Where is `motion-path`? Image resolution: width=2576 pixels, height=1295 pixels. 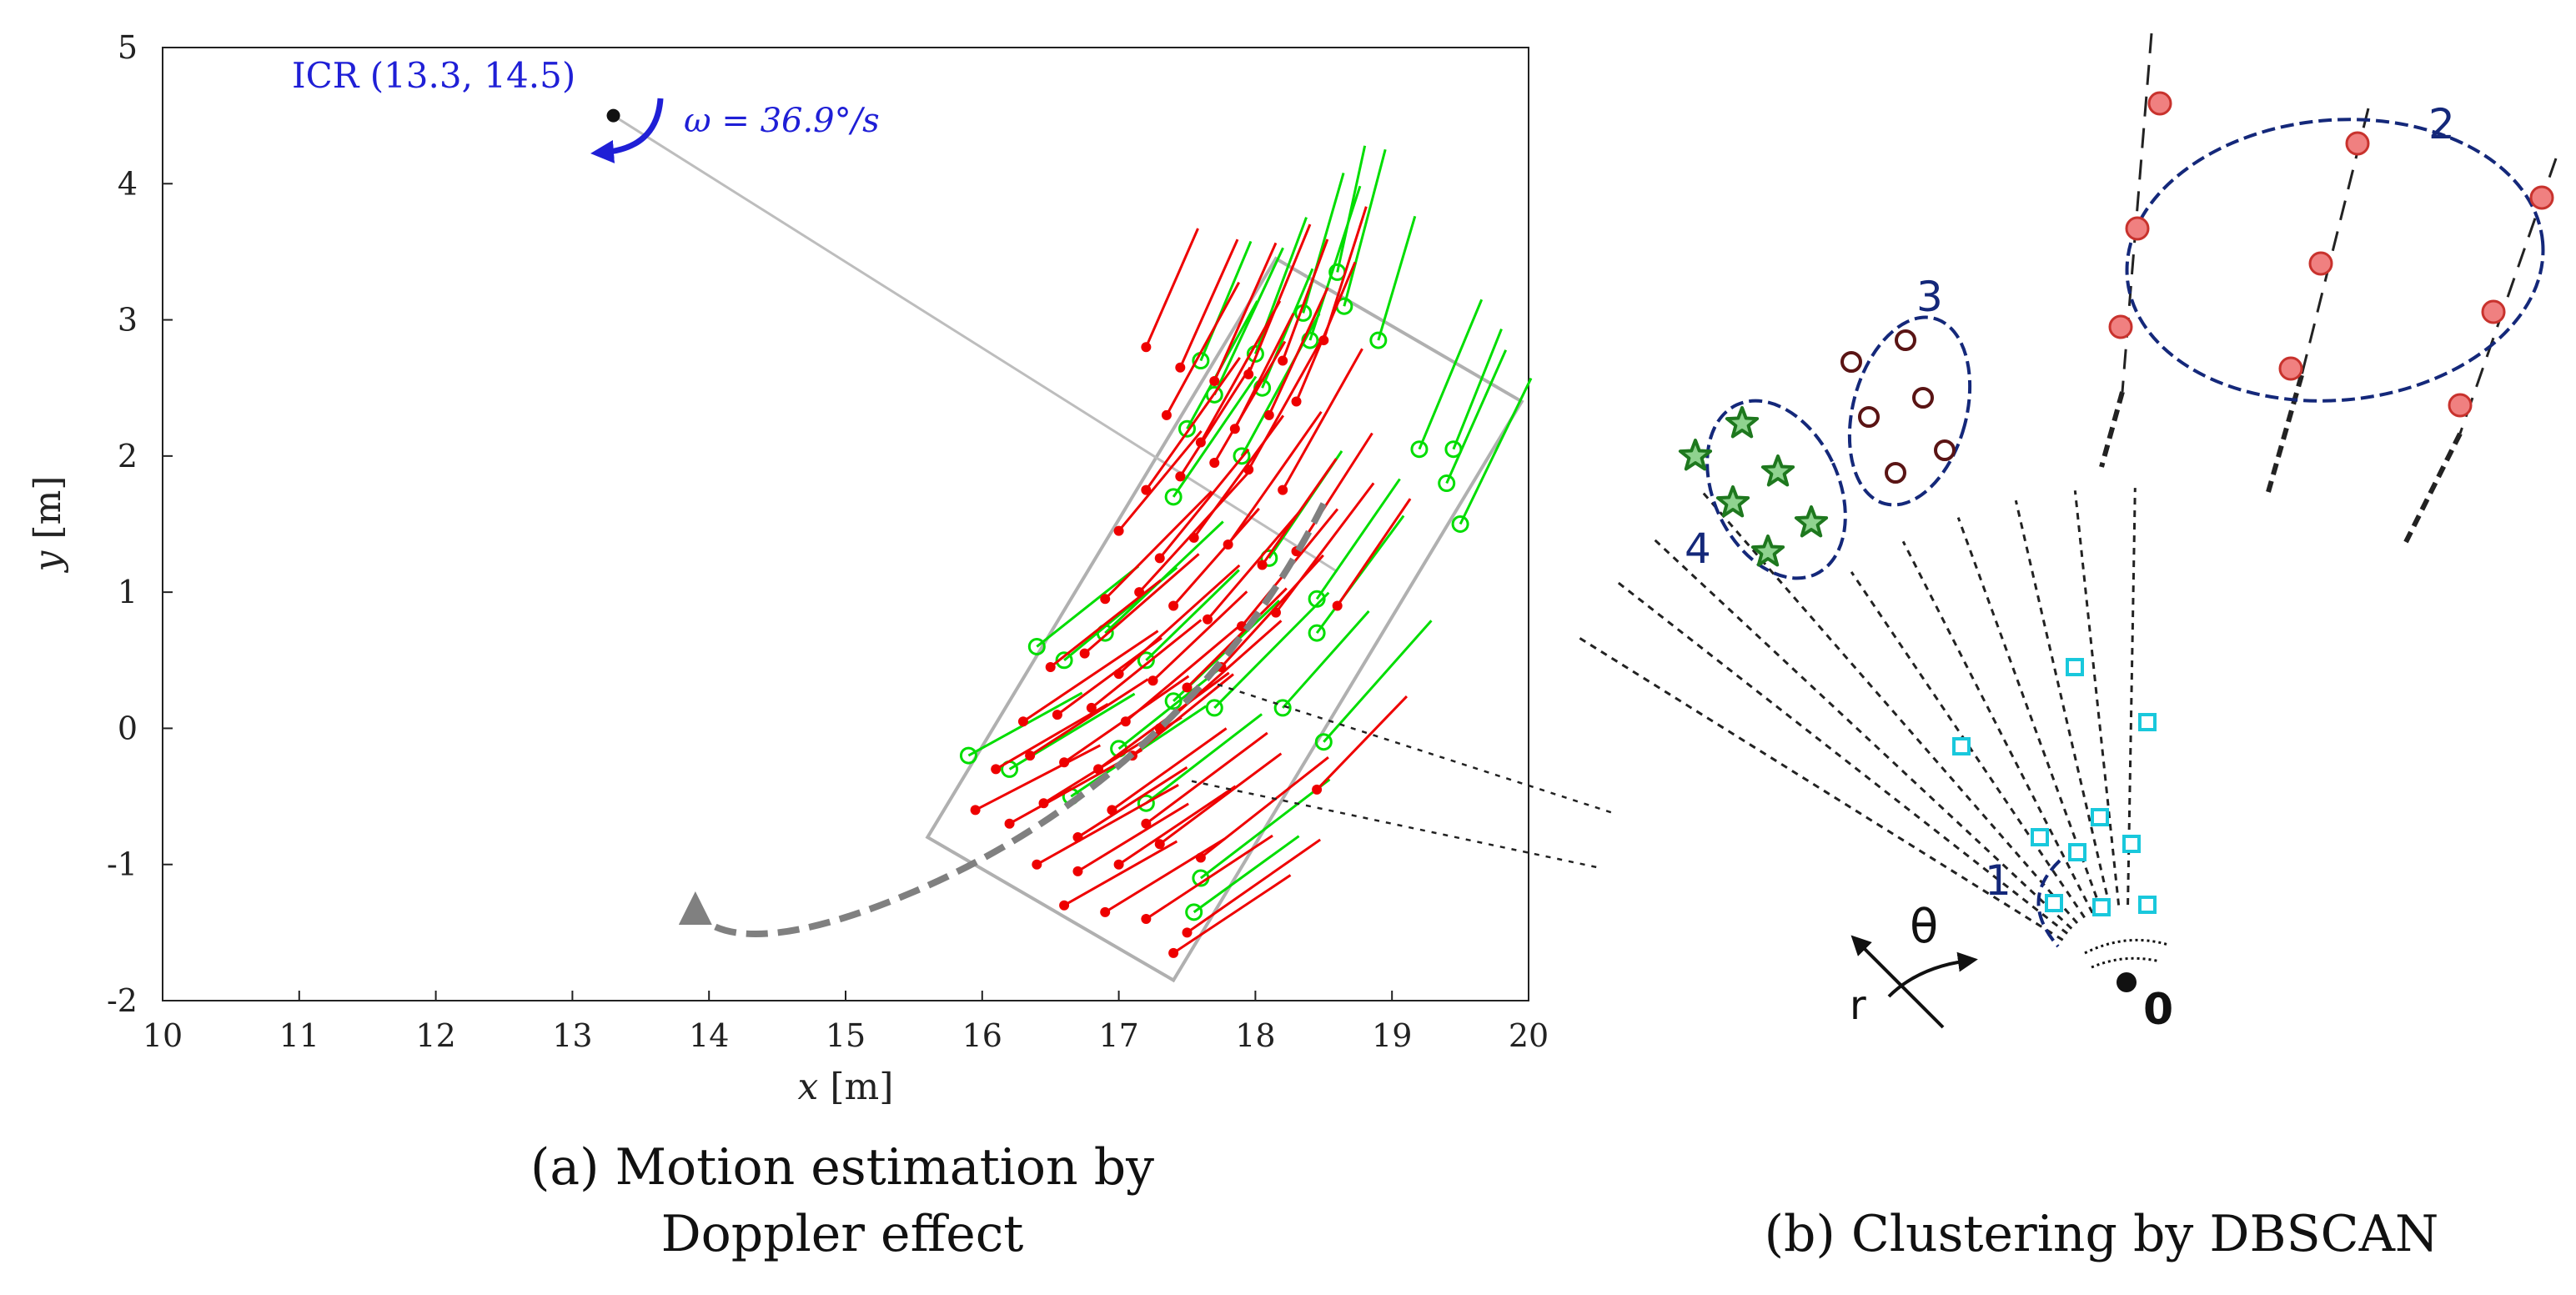
motion-path is located at coordinates (1002, 720).